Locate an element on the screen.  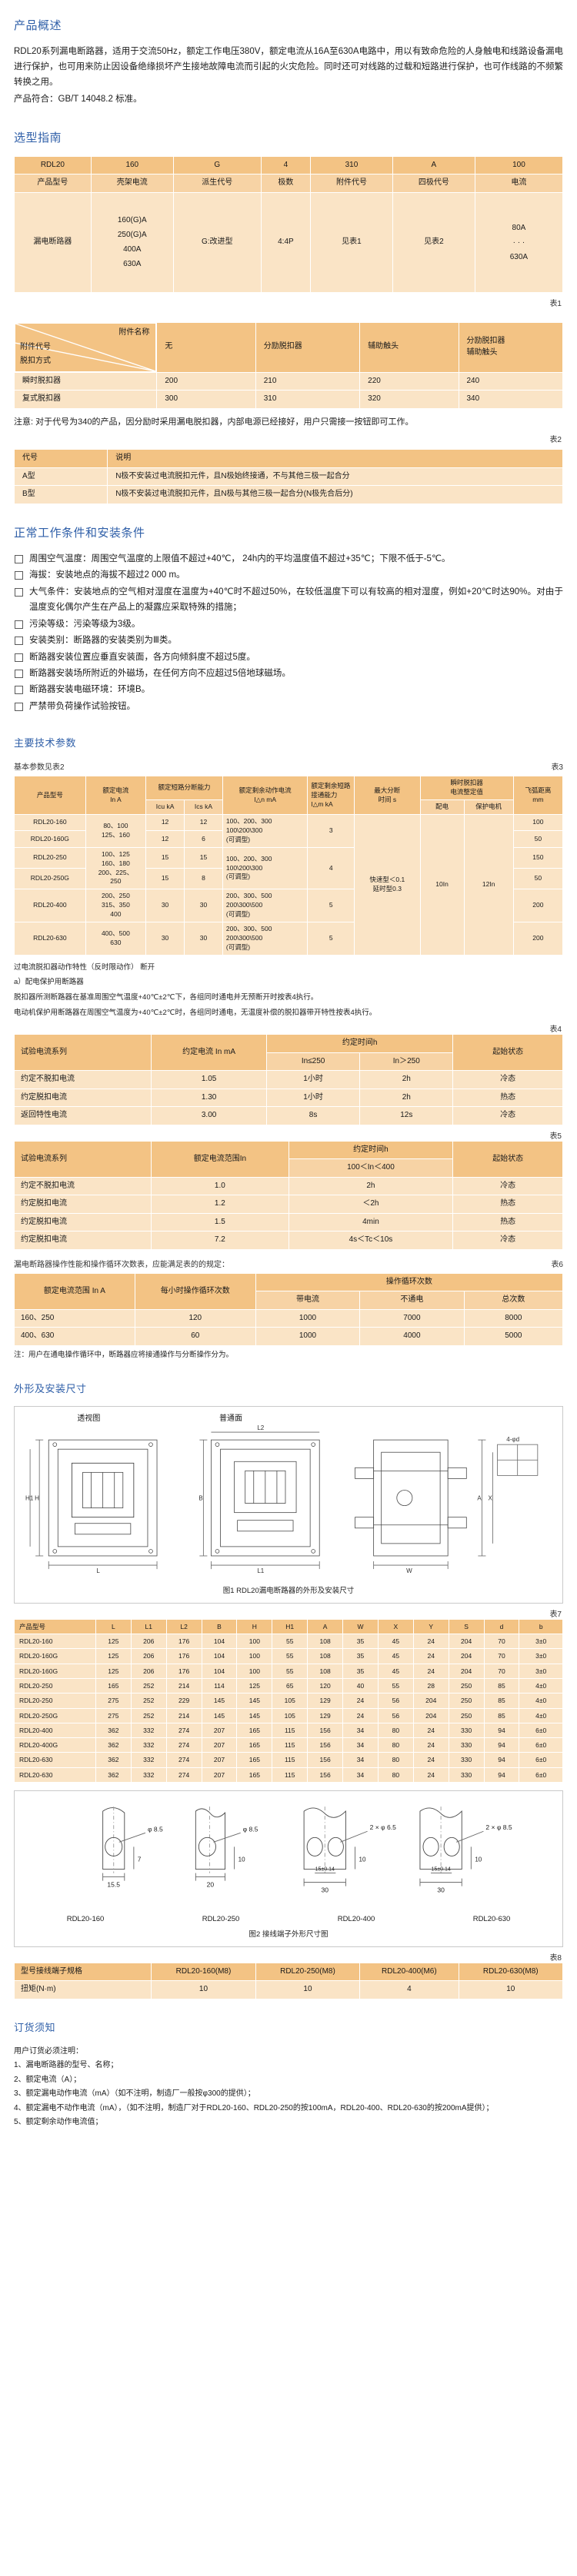
dim-cell: 80 is located at coordinates (395, 1760).